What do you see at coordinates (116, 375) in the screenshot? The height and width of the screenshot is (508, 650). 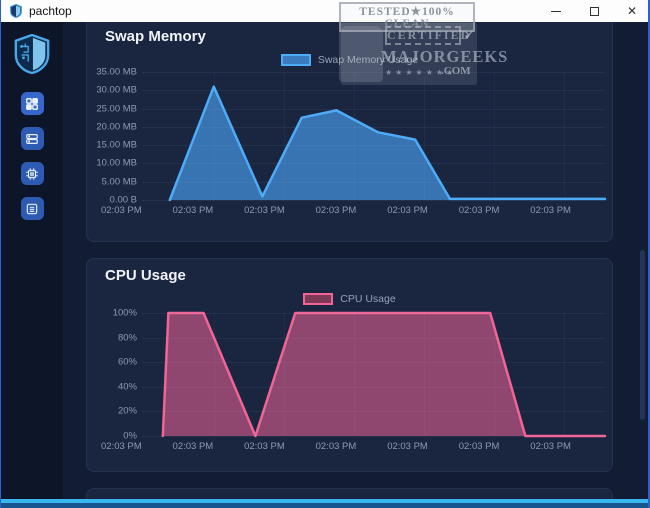 I see `cpu-y-axis: 100% 80% 60% 40% 20% 0%` at bounding box center [116, 375].